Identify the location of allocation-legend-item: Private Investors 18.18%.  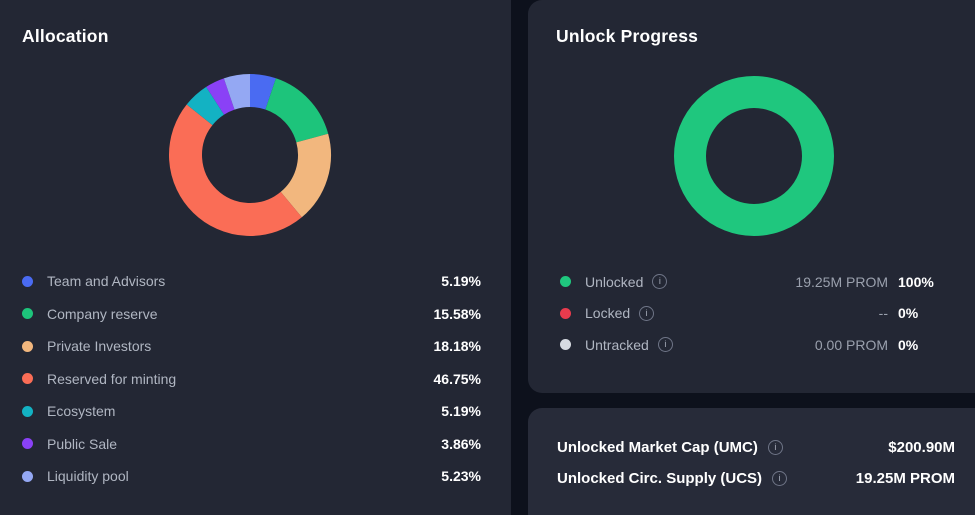
(251, 346).